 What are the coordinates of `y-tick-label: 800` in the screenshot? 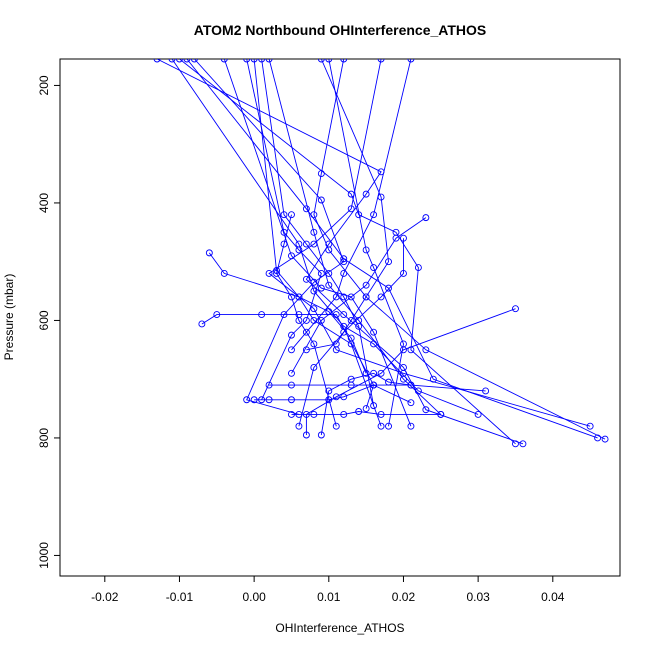 It's located at (44, 438).